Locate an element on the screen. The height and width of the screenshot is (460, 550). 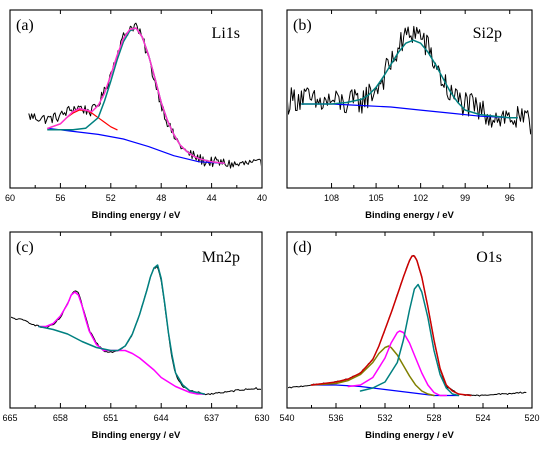
x-tick-label: 644 is located at coordinates (161, 418).